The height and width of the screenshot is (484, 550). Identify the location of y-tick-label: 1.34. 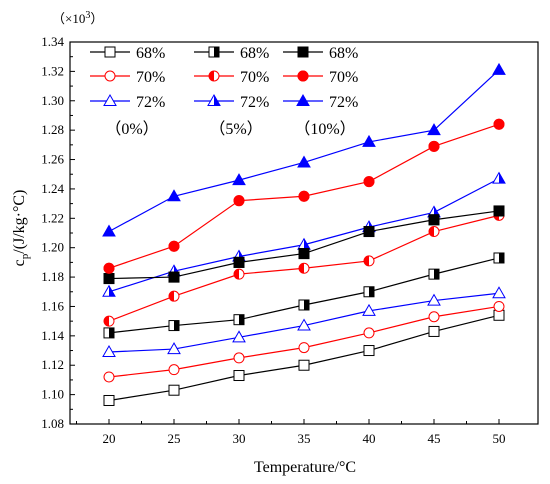
(52, 41).